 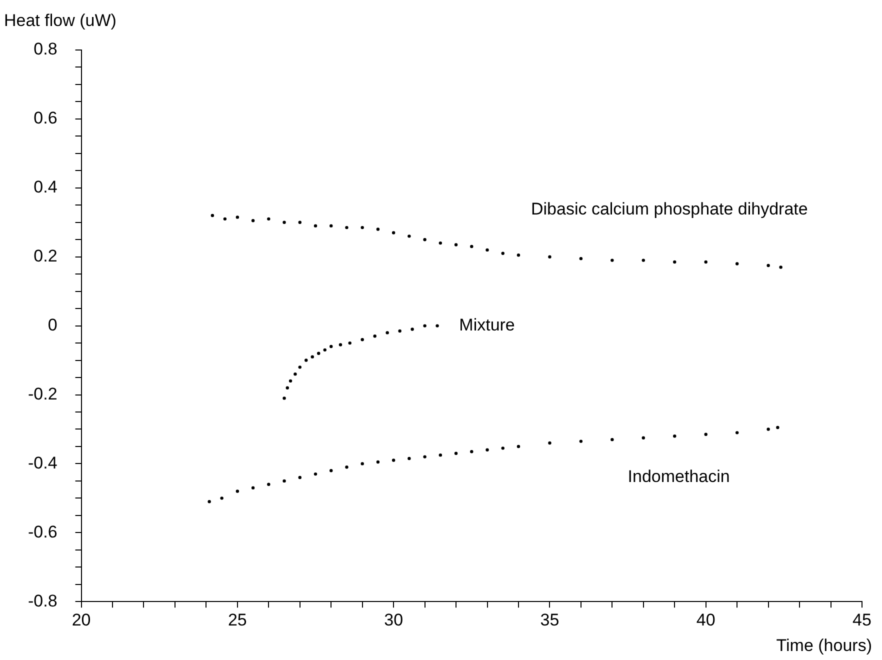 I want to click on y-tick-label: -0.8, so click(x=43, y=600).